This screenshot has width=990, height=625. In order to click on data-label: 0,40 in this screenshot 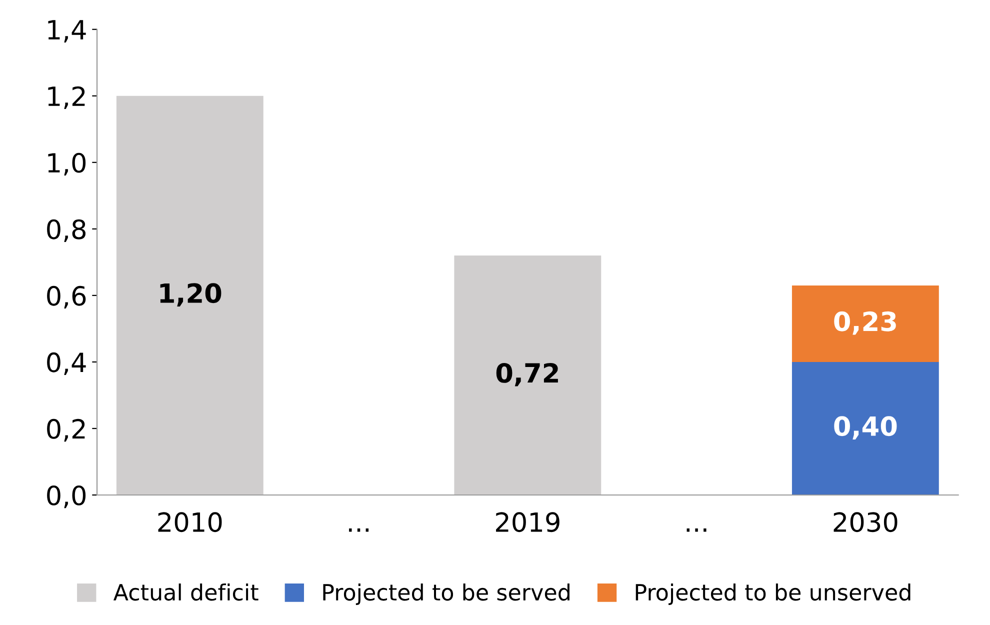, I will do `click(865, 428)`.